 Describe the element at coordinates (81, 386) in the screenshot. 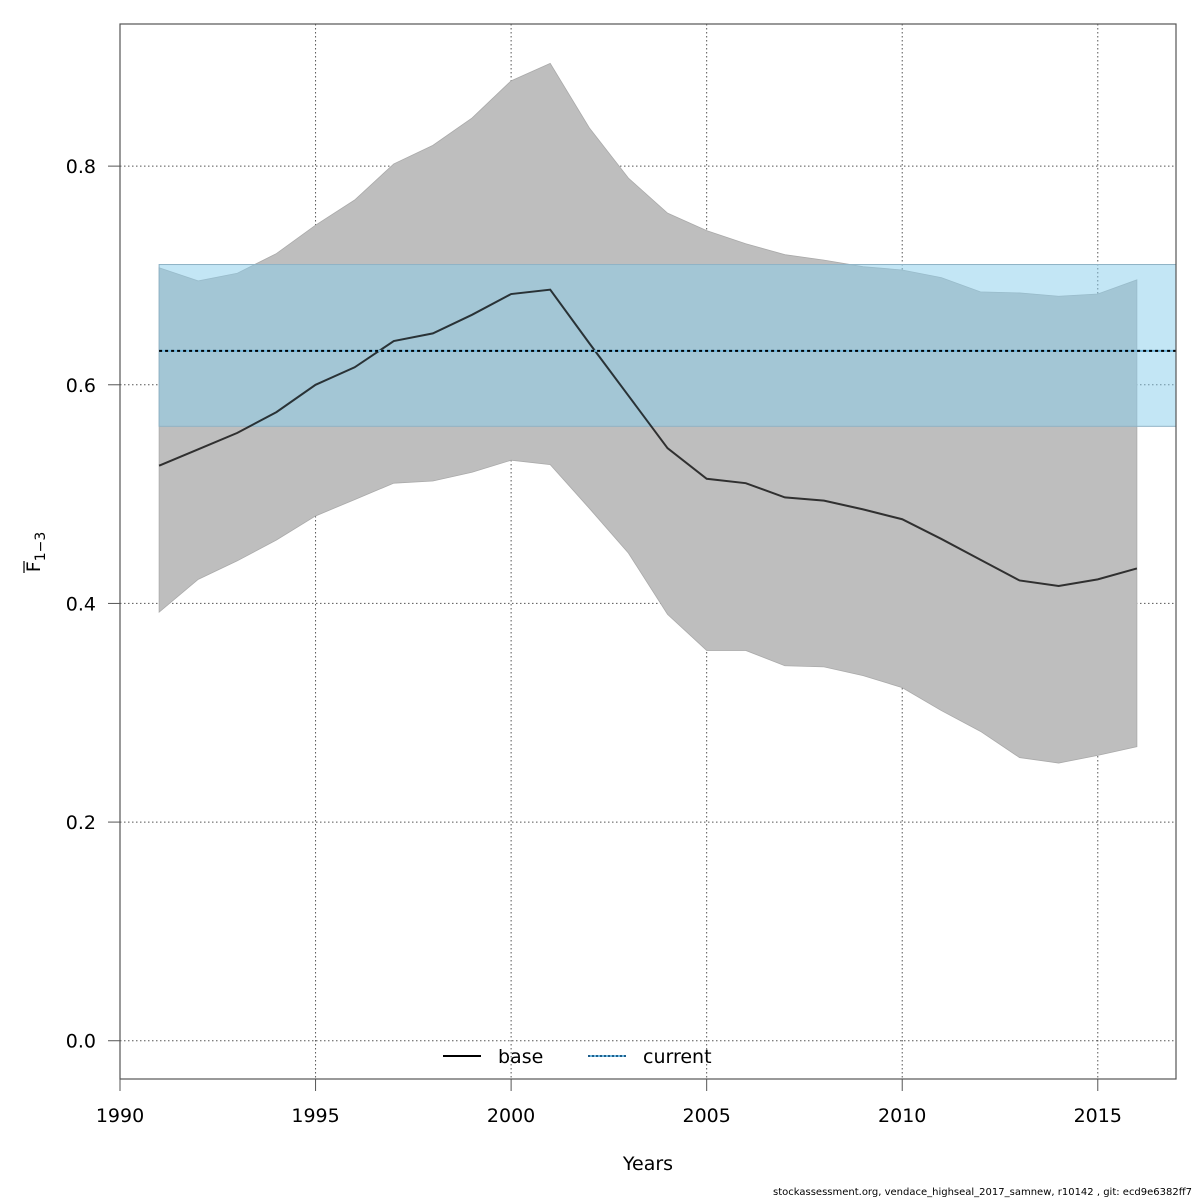

I see `y-tick-label: 0.6` at that location.